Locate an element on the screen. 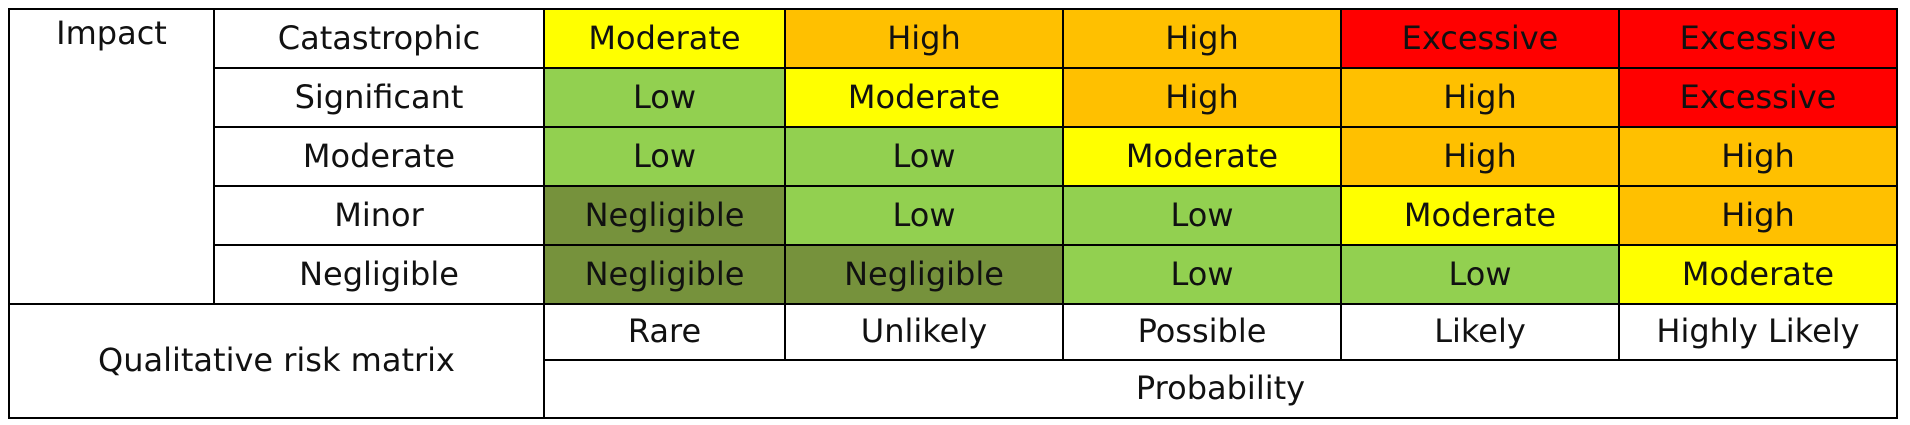 The height and width of the screenshot is (425, 1910). impact-level-label: Significant is located at coordinates (379, 97).